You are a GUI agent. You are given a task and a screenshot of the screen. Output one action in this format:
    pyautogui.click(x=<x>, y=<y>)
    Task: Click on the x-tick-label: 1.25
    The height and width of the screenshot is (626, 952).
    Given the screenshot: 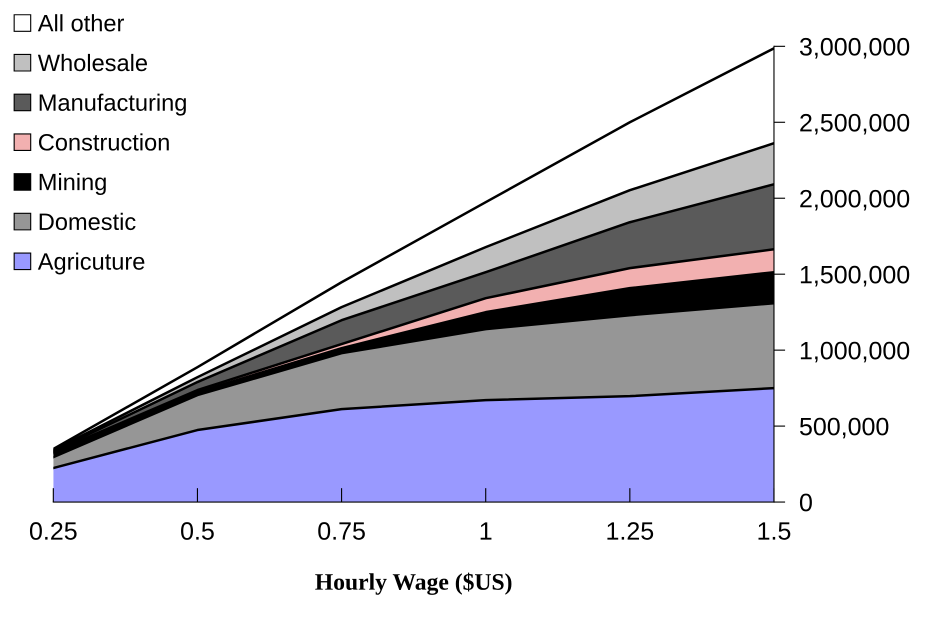 What is the action you would take?
    pyautogui.click(x=630, y=531)
    